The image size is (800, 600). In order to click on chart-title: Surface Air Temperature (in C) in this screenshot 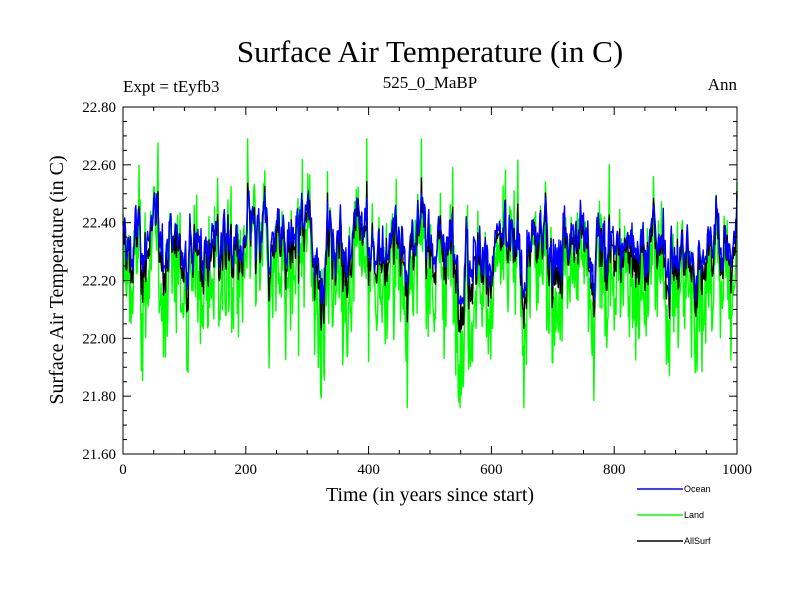, I will do `click(430, 51)`.